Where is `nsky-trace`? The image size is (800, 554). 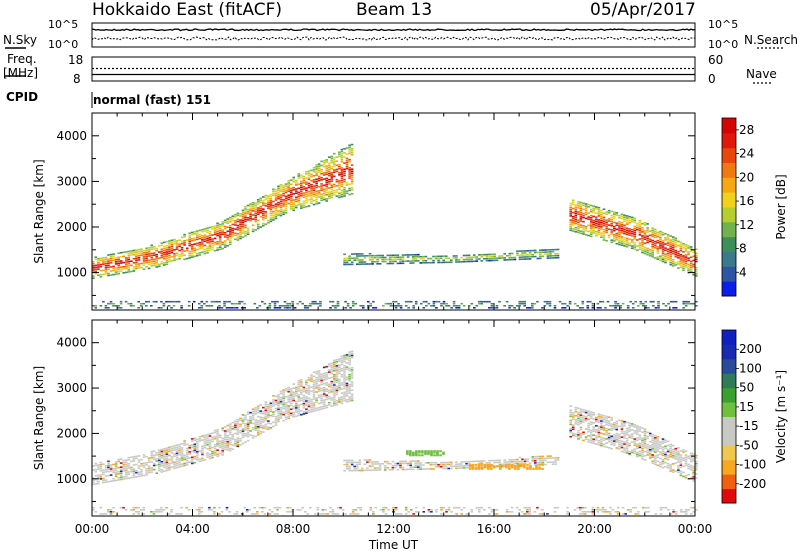
nsky-trace is located at coordinates (393, 30).